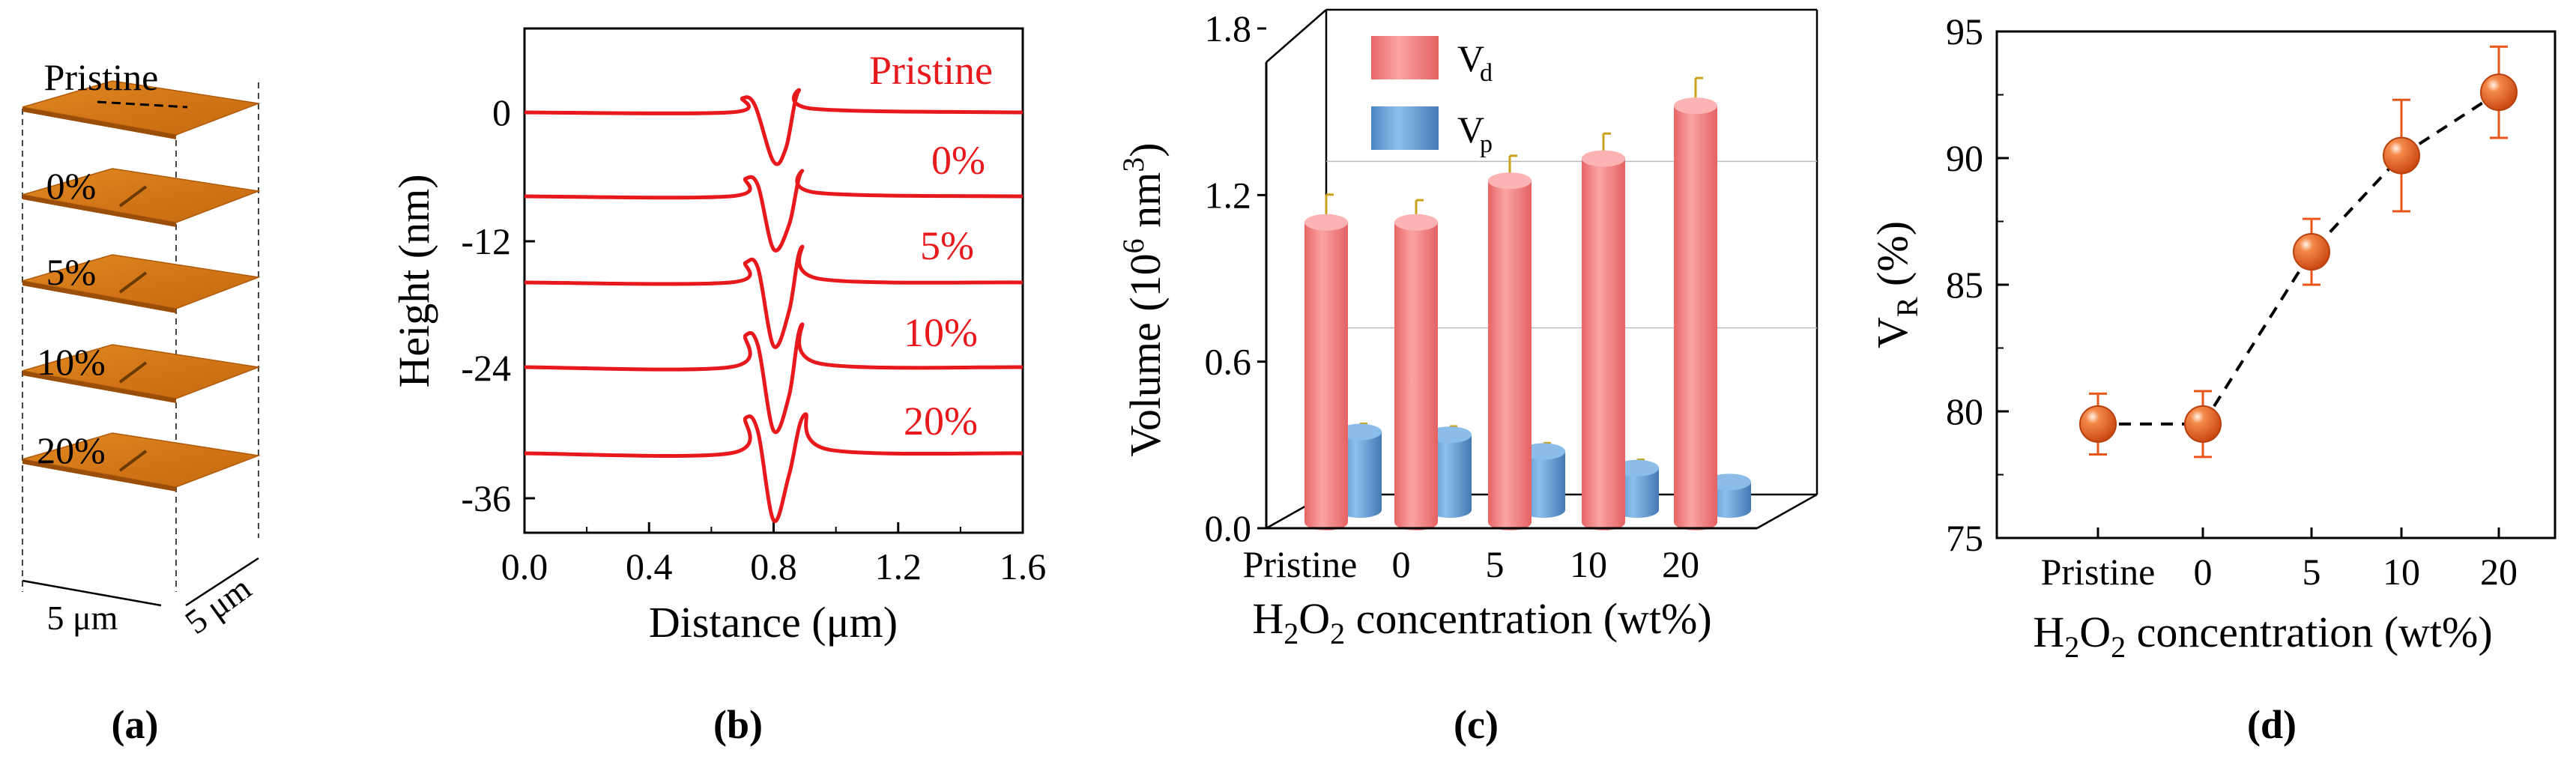  I want to click on panel-a-afm-stack: (a) Pristine 0% 5% 10% 20% 5 μm 5 μm, so click(141, 401).